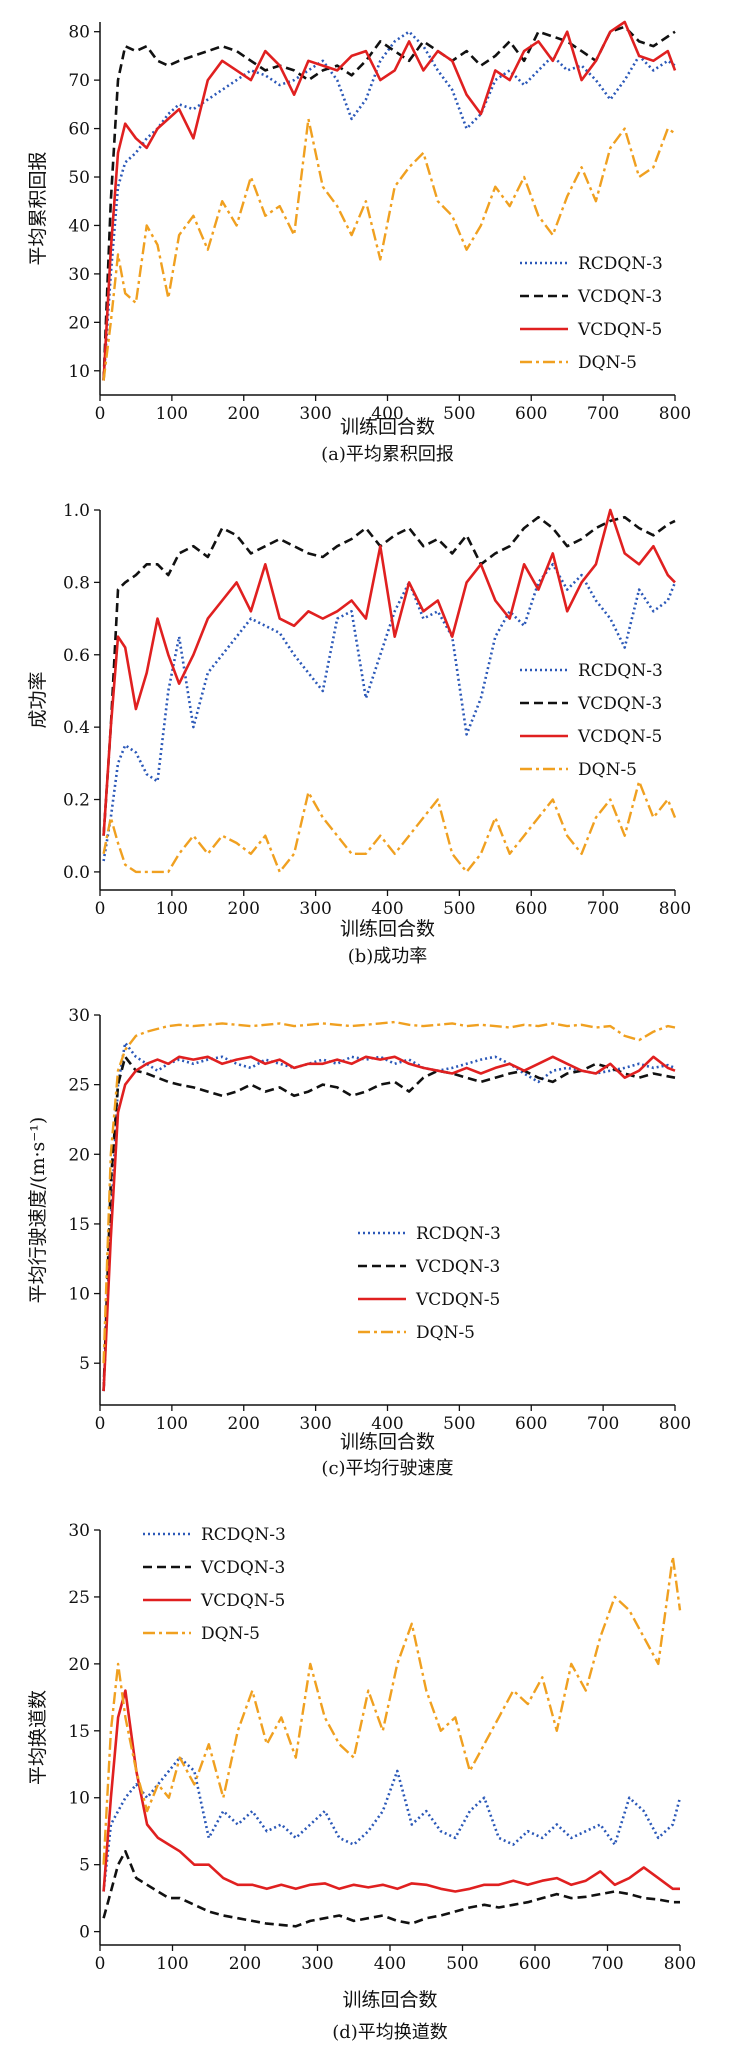 This screenshot has width=742, height=2059. Describe the element at coordinates (79, 130) in the screenshot. I see `y-tick-label: 60` at that location.